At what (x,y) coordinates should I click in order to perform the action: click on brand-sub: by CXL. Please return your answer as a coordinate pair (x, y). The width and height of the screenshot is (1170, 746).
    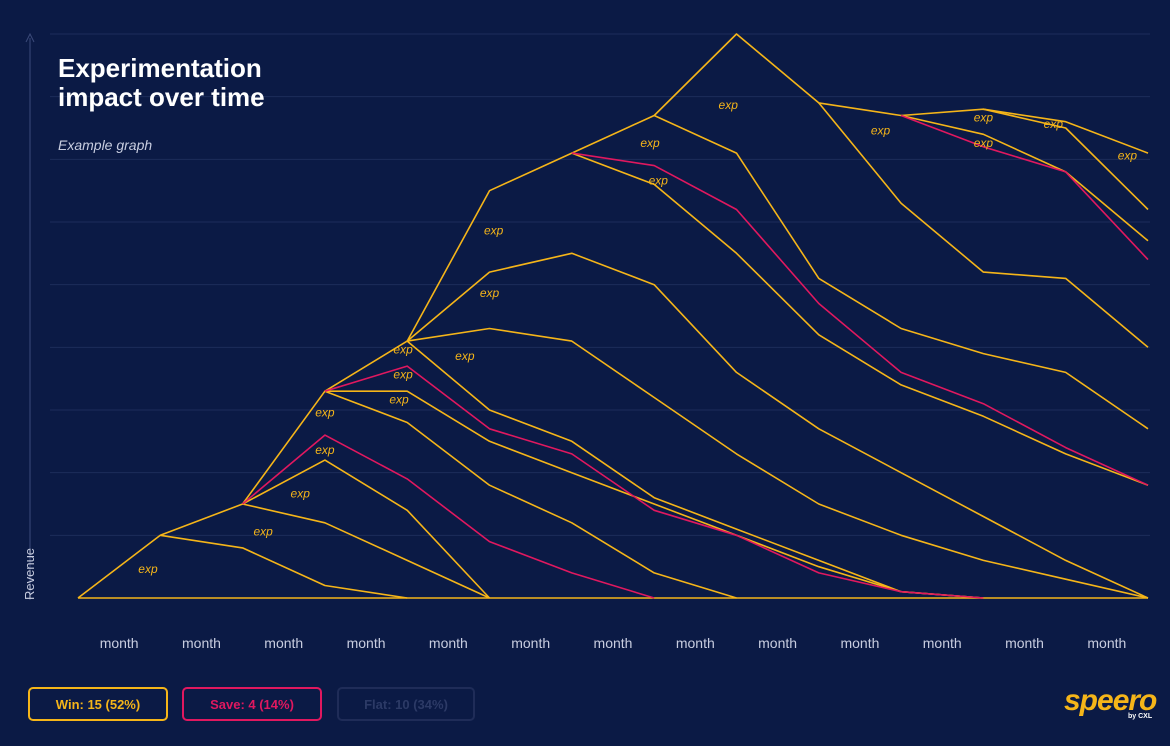
    Looking at the image, I should click on (1140, 716).